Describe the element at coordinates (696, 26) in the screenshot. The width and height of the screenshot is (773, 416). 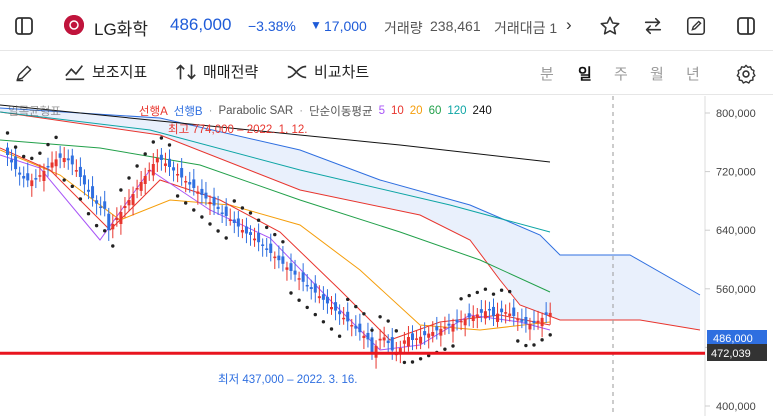
I see `edit-icon` at that location.